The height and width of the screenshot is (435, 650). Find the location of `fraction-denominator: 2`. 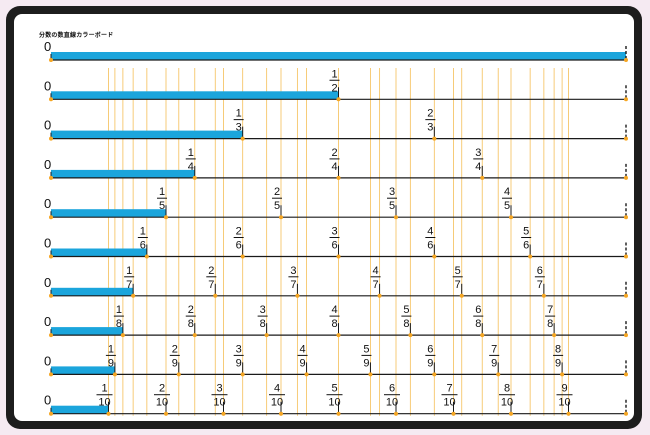

fraction-denominator: 2 is located at coordinates (334, 88).